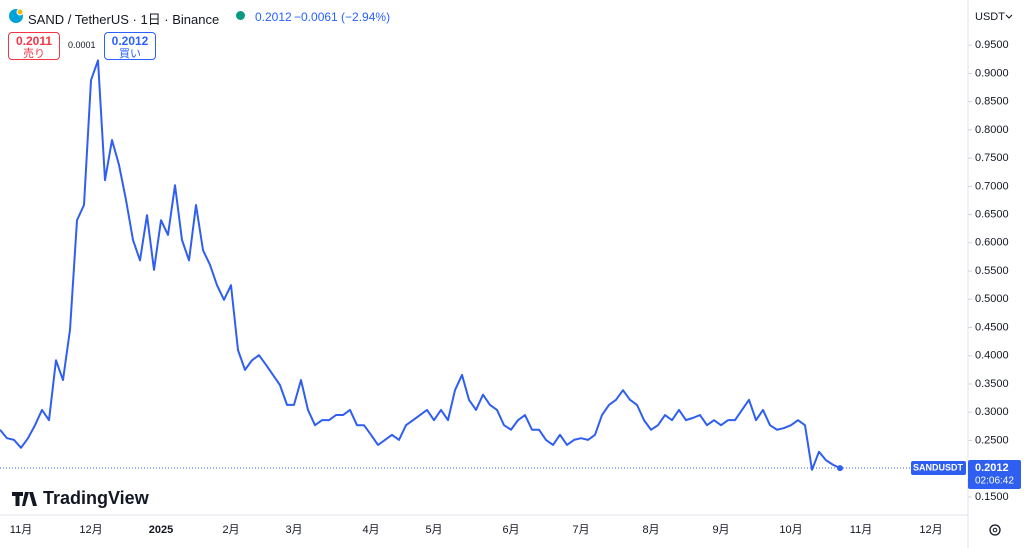 This screenshot has width=1024, height=548. Describe the element at coordinates (293, 530) in the screenshot. I see `x-tick-label: 3月` at that location.